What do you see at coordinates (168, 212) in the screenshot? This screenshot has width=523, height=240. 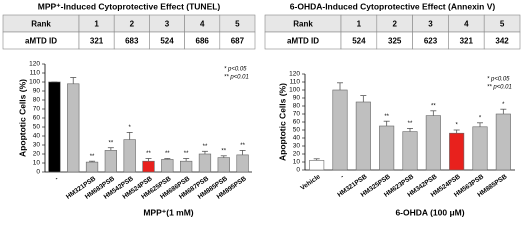 I see `x-axis-title: MPP⁺(1 mM)` at bounding box center [168, 212].